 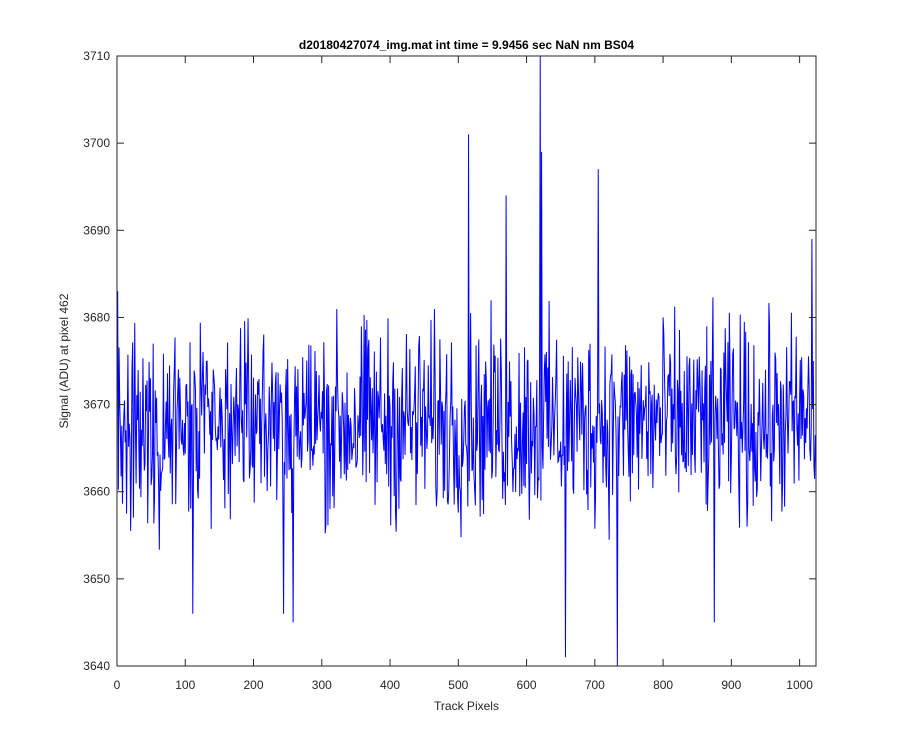 What do you see at coordinates (96, 230) in the screenshot?
I see `y-tick-label: 3690` at bounding box center [96, 230].